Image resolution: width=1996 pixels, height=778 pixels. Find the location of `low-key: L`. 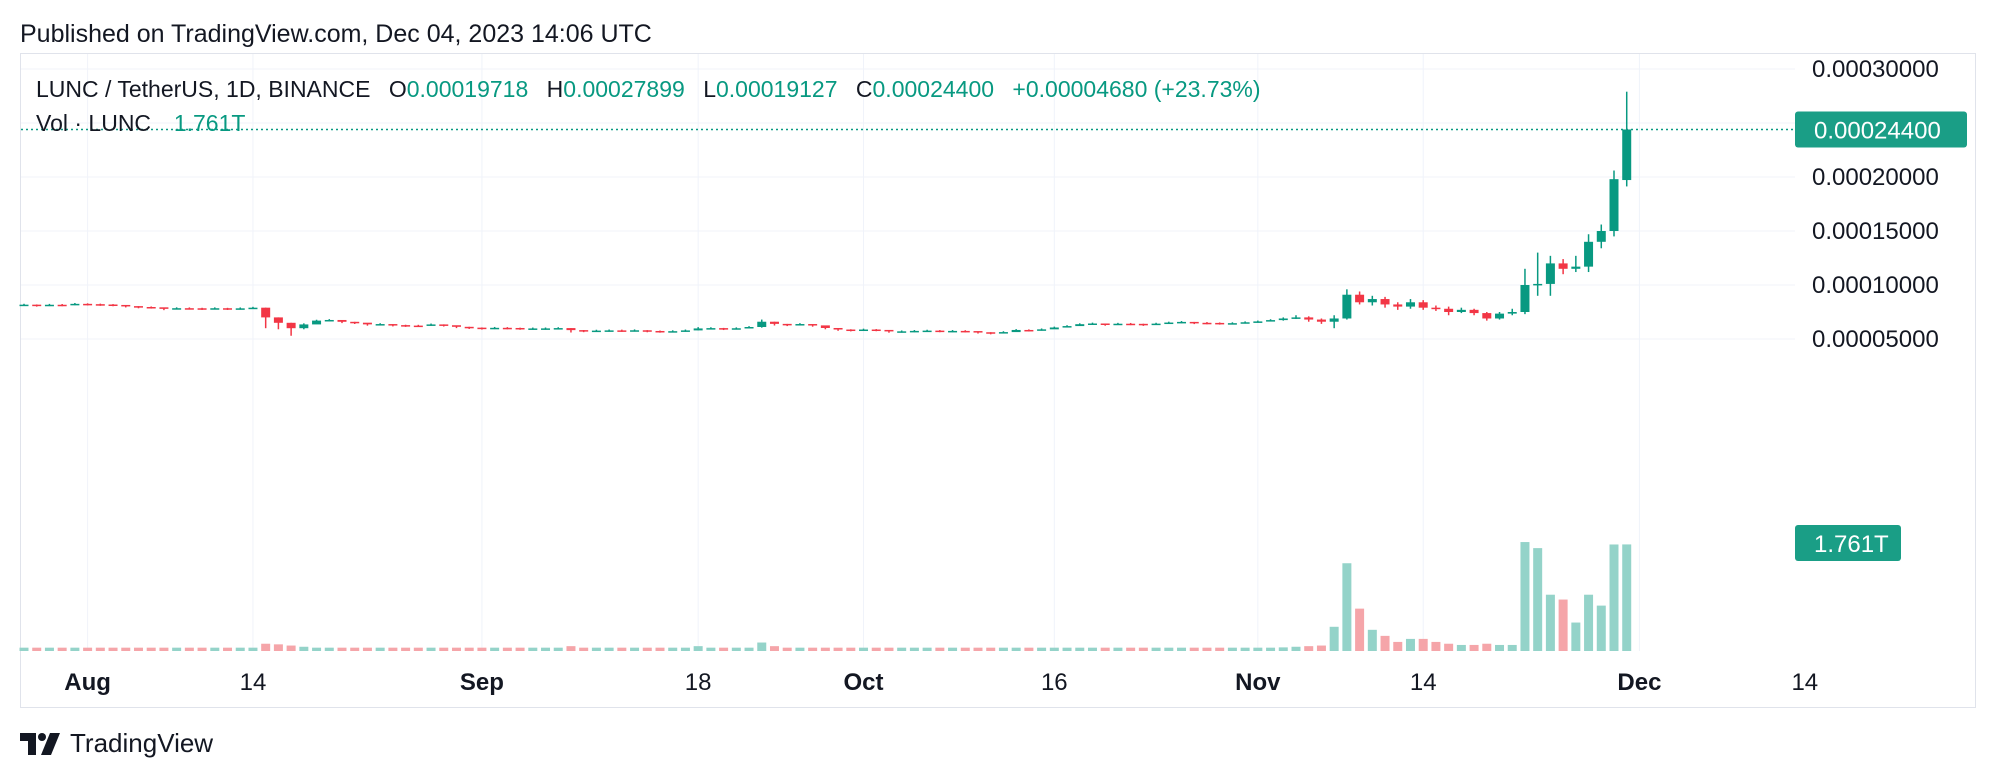

low-key: L is located at coordinates (709, 89).